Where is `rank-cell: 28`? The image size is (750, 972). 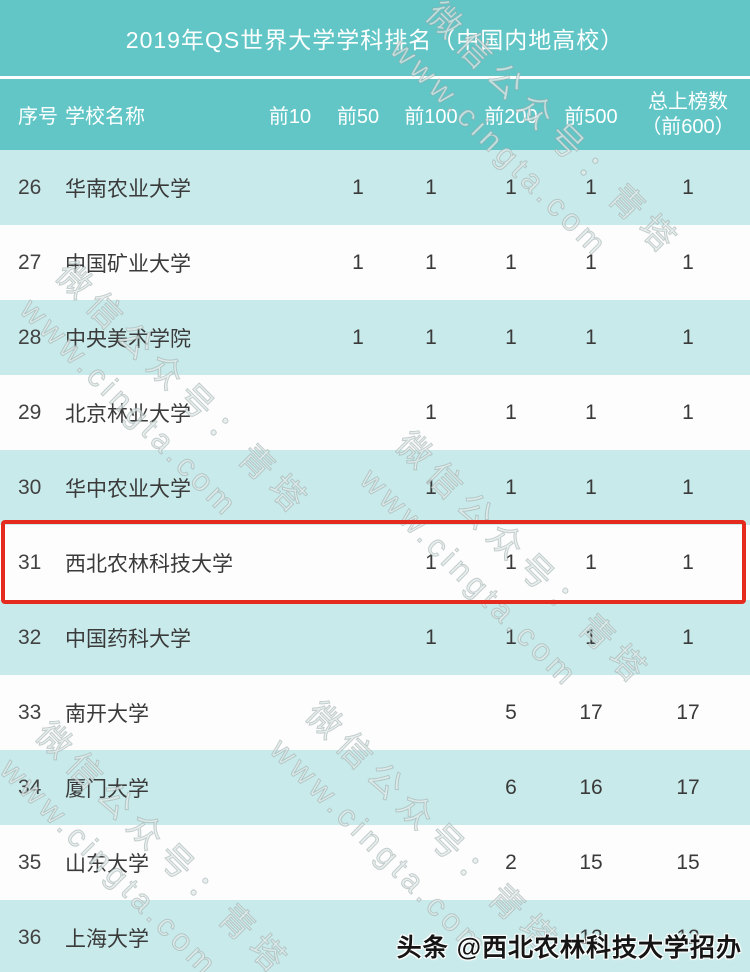
rank-cell: 28 is located at coordinates (30, 337).